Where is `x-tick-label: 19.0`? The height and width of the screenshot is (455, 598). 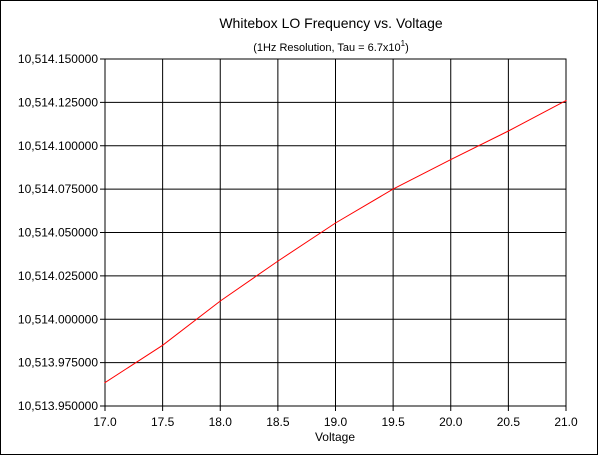 x-tick-label: 19.0 is located at coordinates (336, 422).